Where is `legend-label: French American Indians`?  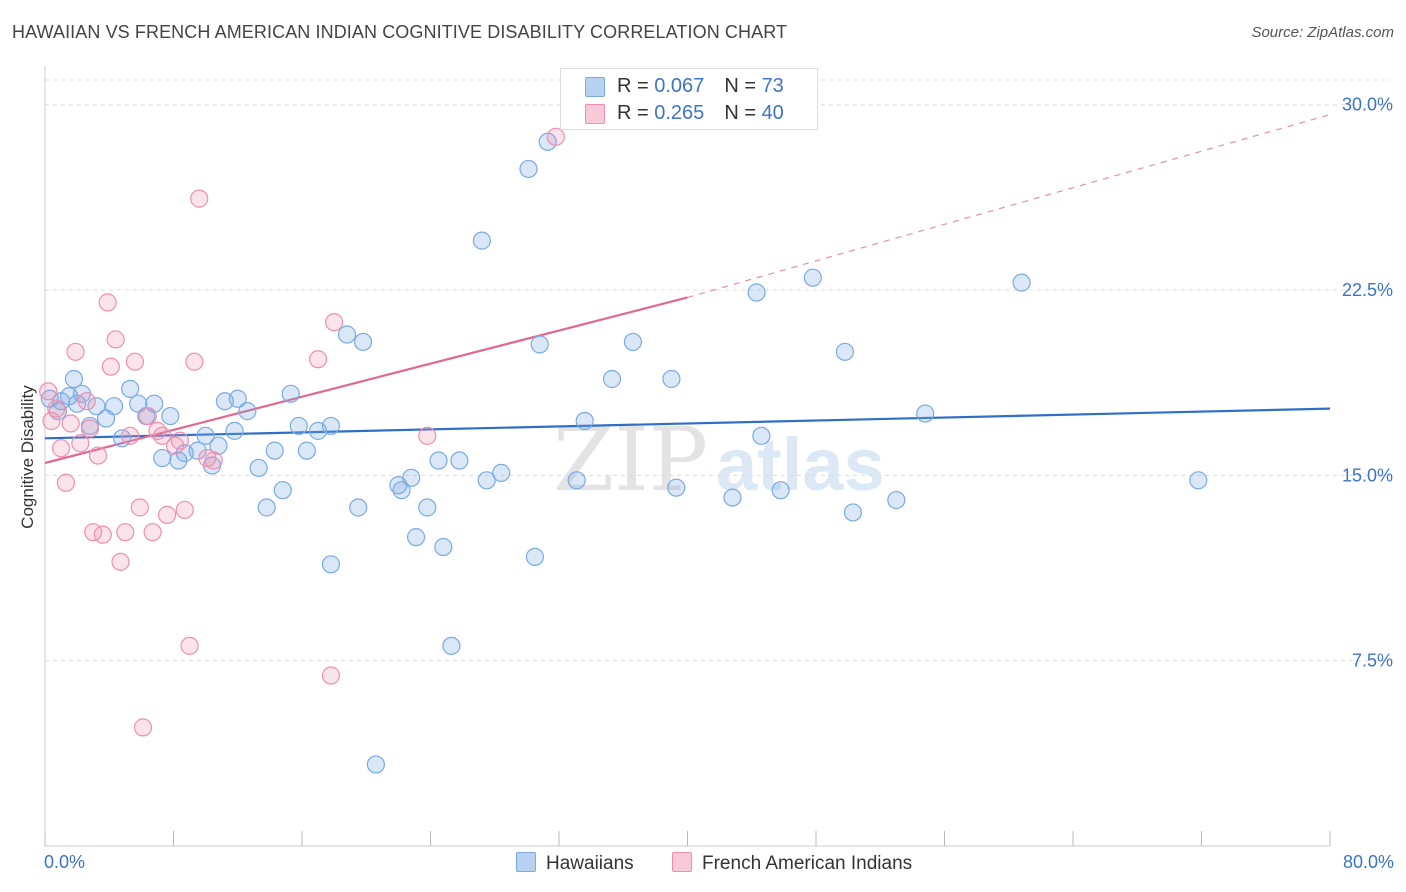
legend-label: French American Indians is located at coordinates (807, 863).